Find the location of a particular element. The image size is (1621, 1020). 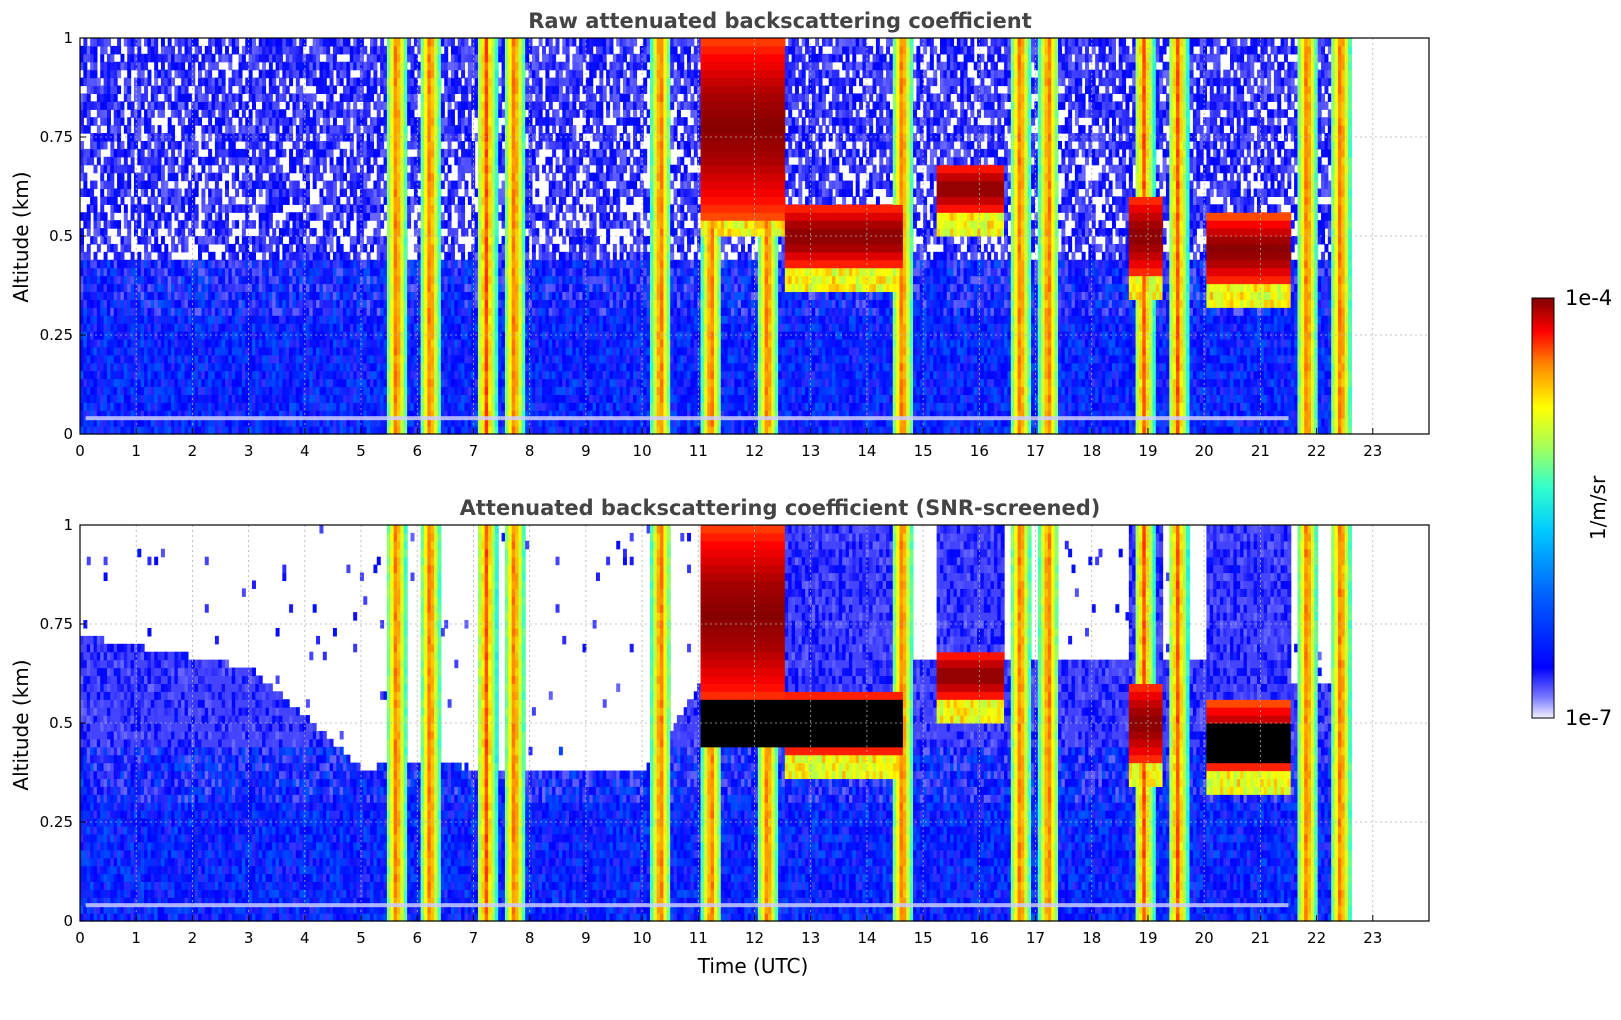

colorbar-min-label: 1e-7 is located at coordinates (1588, 718).